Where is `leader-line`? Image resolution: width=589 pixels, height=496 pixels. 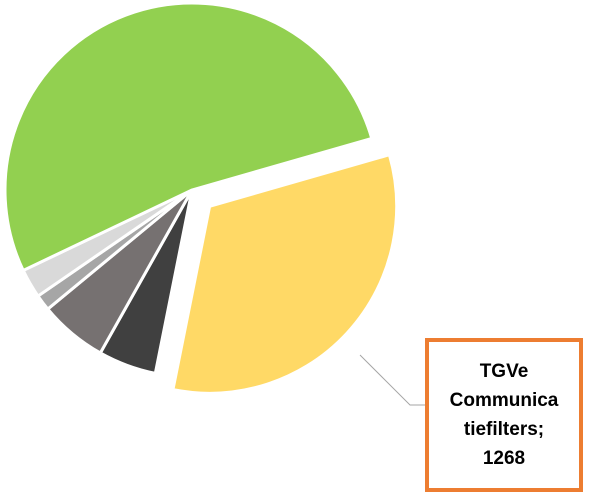 leader-line is located at coordinates (392, 380).